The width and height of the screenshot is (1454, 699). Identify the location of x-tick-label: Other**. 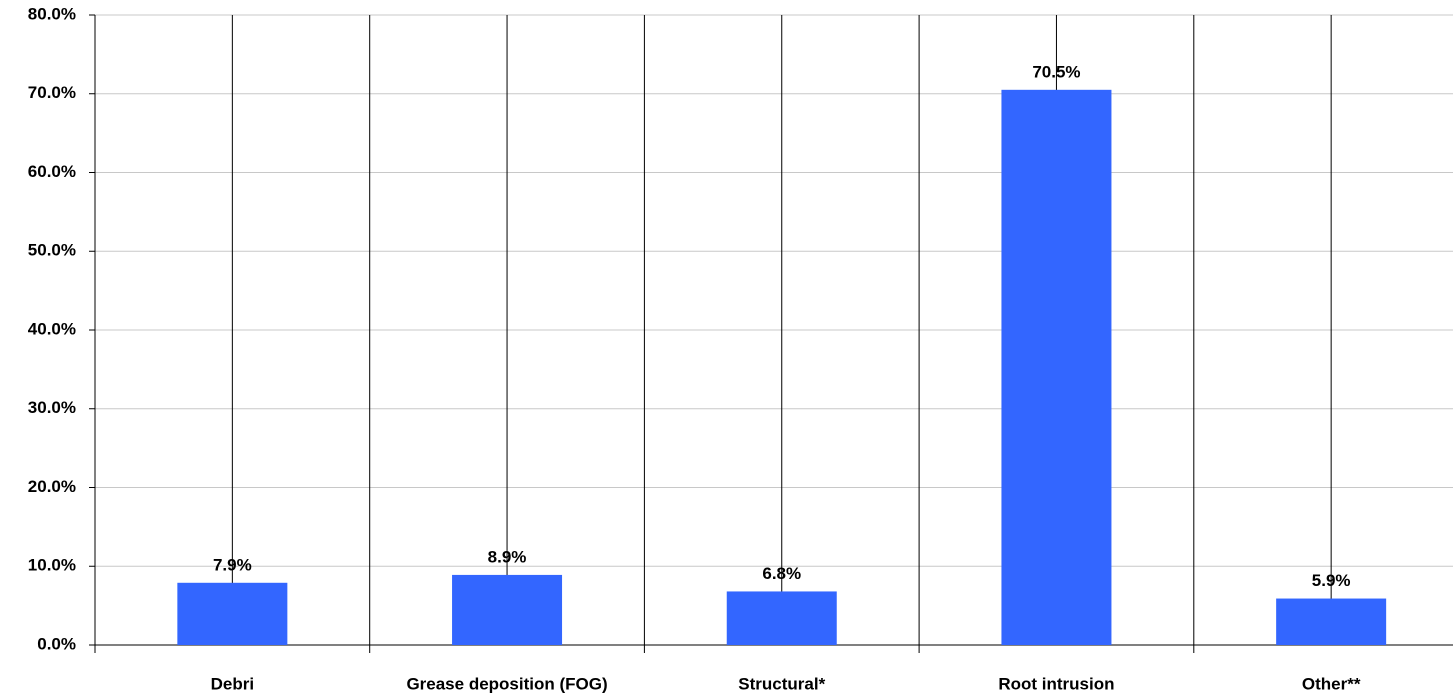
(1331, 683).